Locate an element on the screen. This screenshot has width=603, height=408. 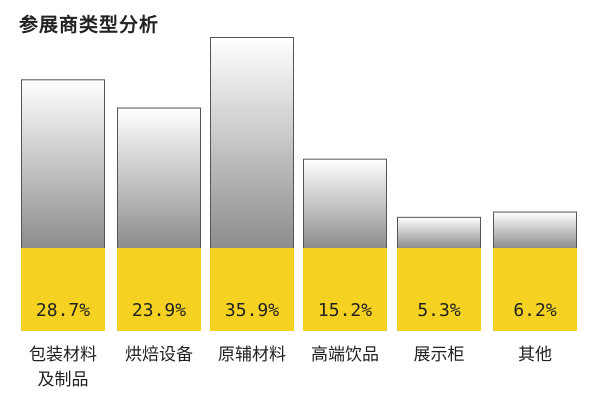
data-label-4: 5.3% is located at coordinates (439, 310).